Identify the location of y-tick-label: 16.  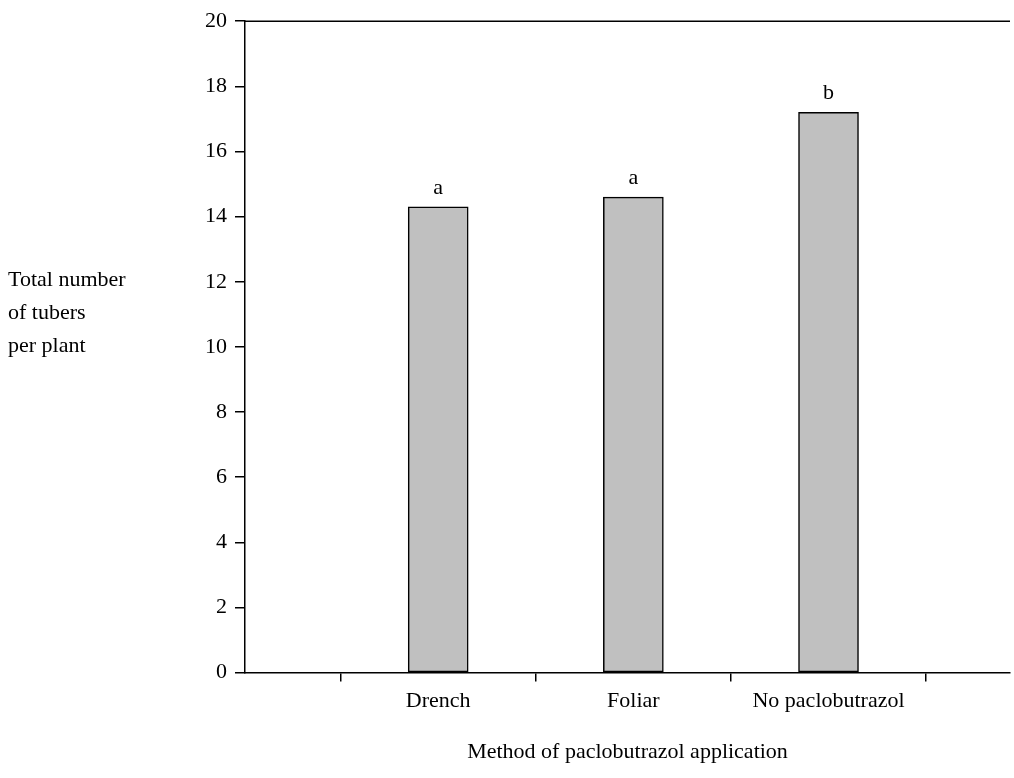
(216, 150).